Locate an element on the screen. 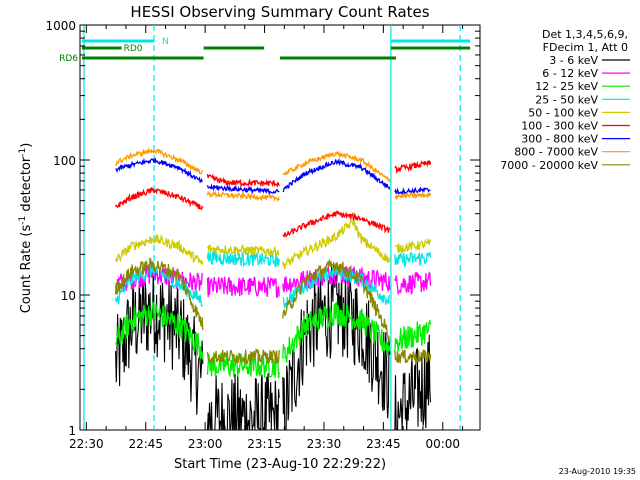 The width and height of the screenshot is (640, 480). x-axis-label: Start Time (23-Aug-10 22:29:22) is located at coordinates (280, 464).